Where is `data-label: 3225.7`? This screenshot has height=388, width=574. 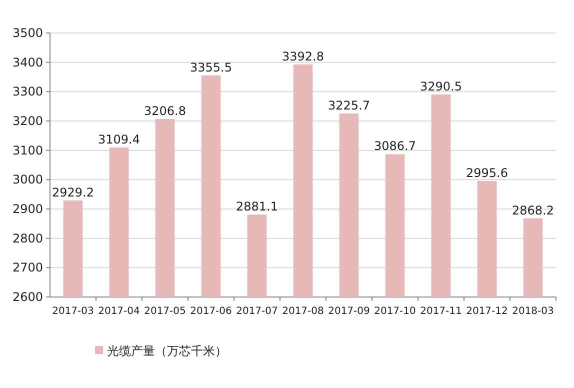 data-label: 3225.7 is located at coordinates (349, 105).